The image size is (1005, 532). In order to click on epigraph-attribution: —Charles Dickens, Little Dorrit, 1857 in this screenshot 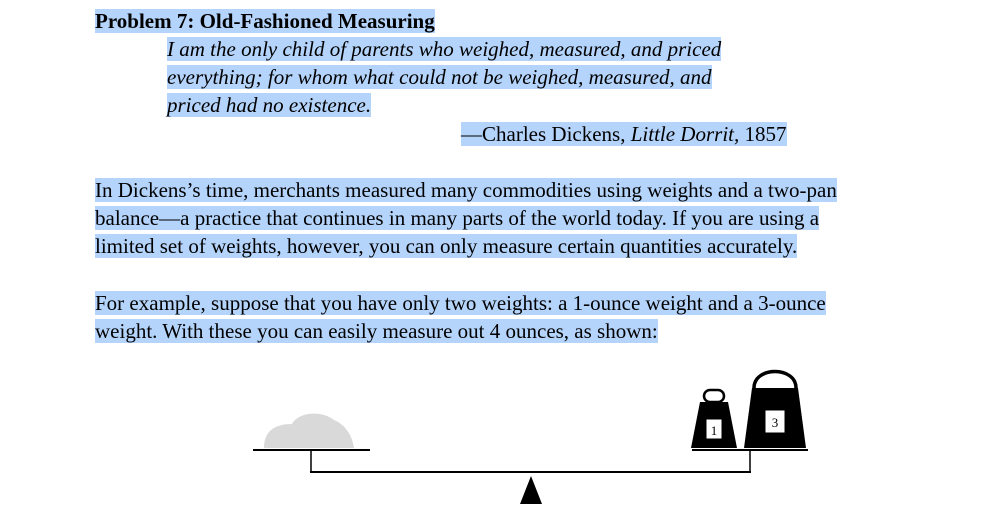, I will do `click(624, 134)`.